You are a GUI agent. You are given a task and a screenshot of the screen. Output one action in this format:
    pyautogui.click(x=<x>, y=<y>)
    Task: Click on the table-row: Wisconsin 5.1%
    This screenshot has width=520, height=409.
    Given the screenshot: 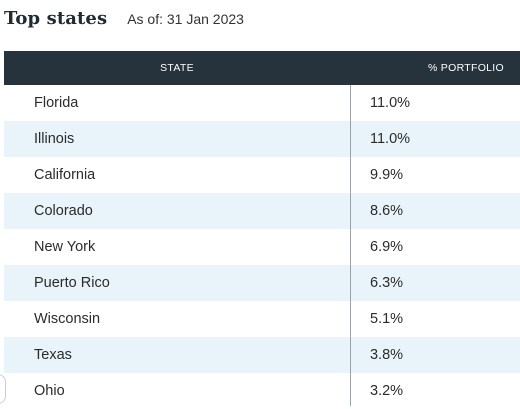 What is the action you would take?
    pyautogui.click(x=262, y=319)
    